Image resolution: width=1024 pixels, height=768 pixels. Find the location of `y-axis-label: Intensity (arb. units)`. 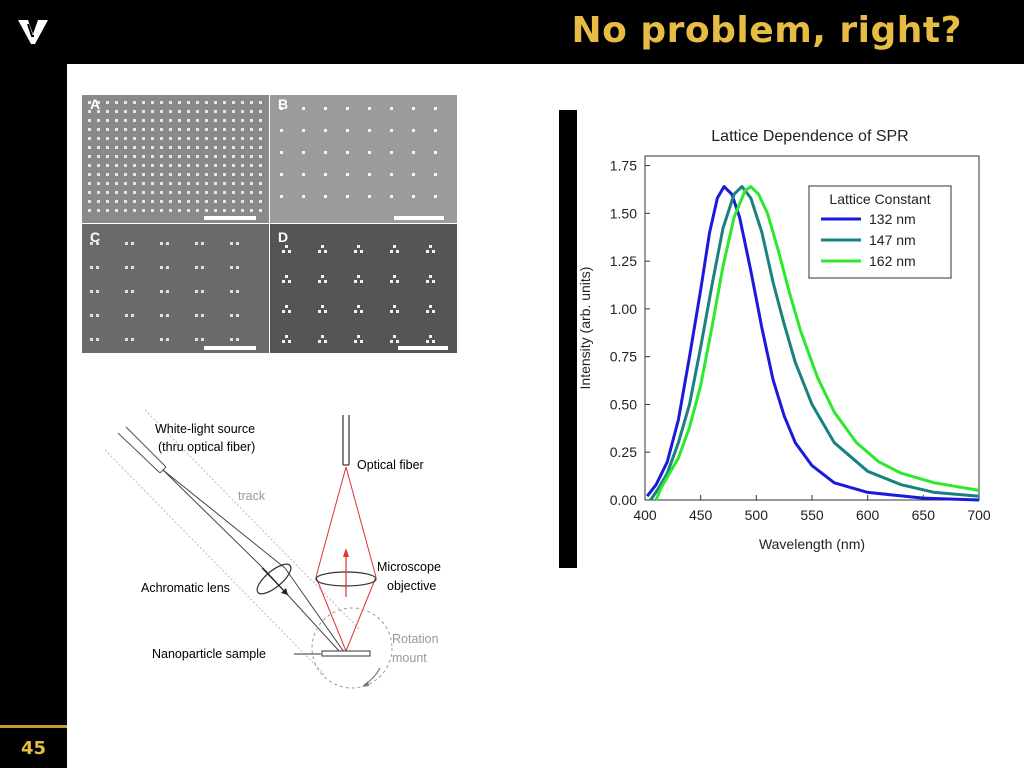

y-axis-label: Intensity (arb. units) is located at coordinates (585, 328).